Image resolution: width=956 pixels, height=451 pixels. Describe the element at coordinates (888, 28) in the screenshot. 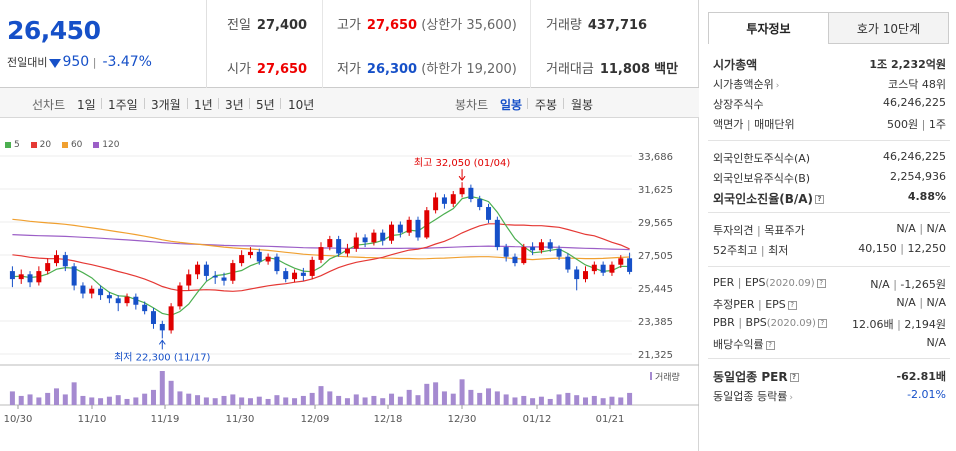

I see `tab-orderbook: 호가 10단계` at that location.